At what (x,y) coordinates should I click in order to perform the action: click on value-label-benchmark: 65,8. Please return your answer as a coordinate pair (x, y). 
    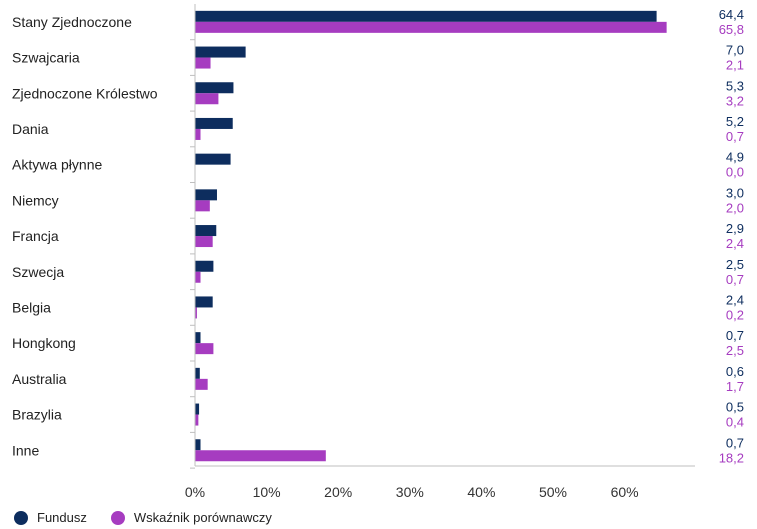
    Looking at the image, I should click on (731, 29).